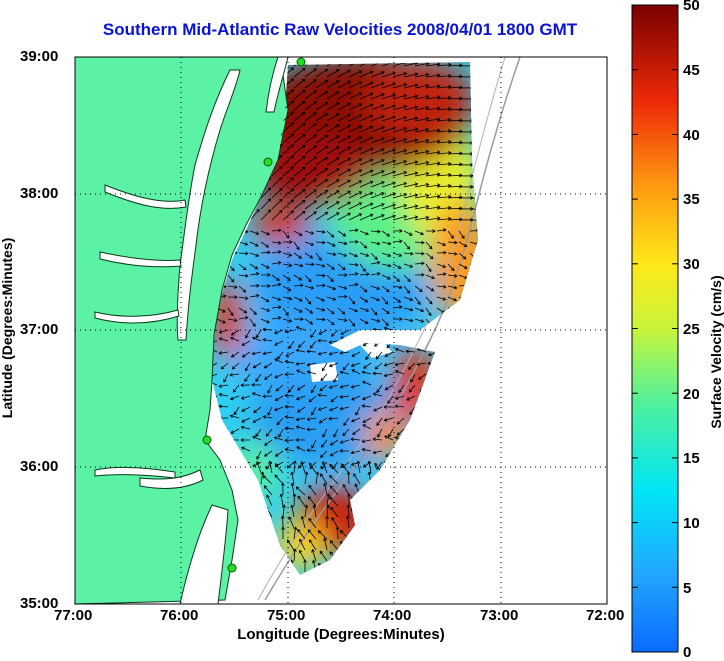  What do you see at coordinates (39, 56) in the screenshot?
I see `y-tick-label: 39:00` at bounding box center [39, 56].